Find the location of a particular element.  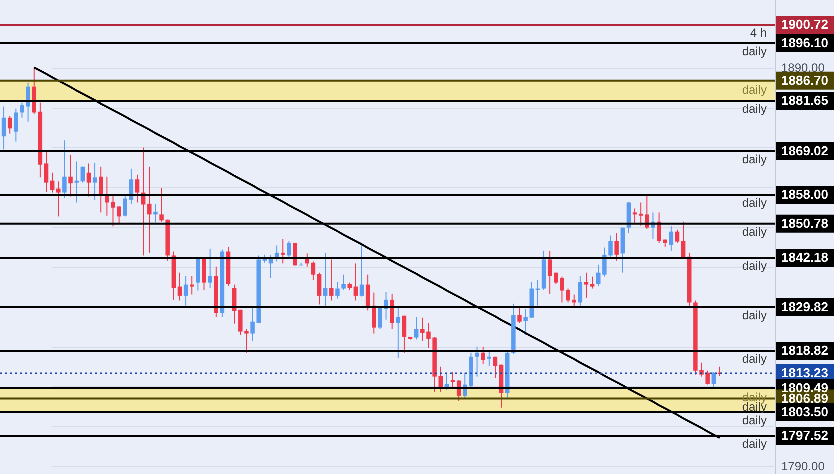

ref-line-label: 1881.65 is located at coordinates (805, 100).